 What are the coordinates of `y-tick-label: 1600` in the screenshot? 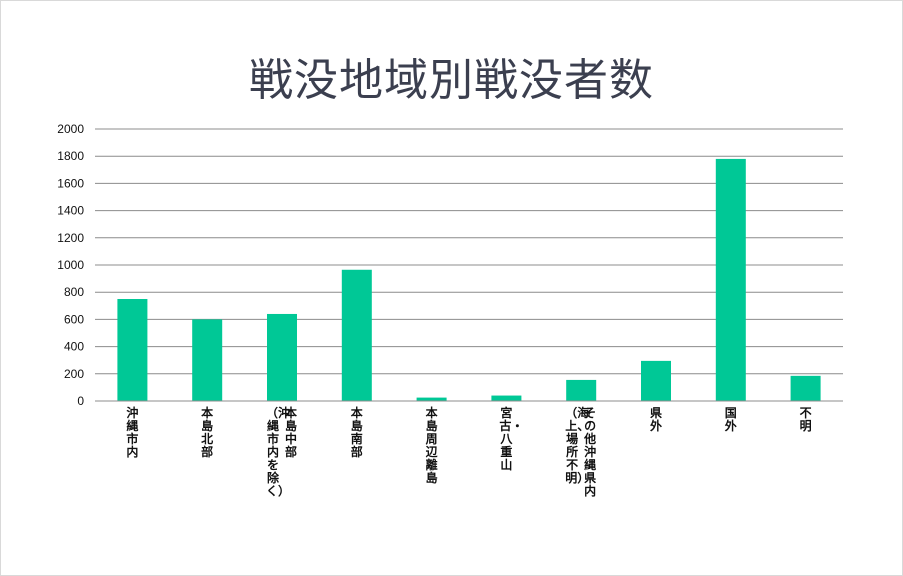 It's located at (70, 183).